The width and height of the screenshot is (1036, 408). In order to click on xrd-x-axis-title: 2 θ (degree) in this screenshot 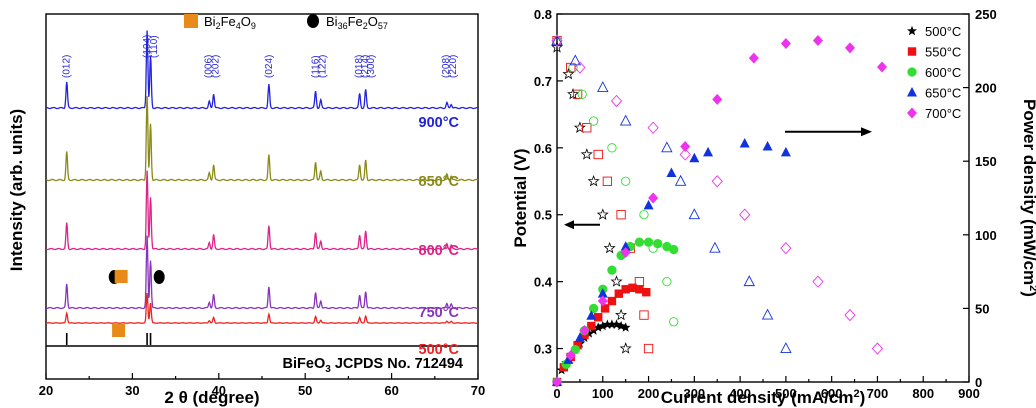, I will do `click(211, 397)`.